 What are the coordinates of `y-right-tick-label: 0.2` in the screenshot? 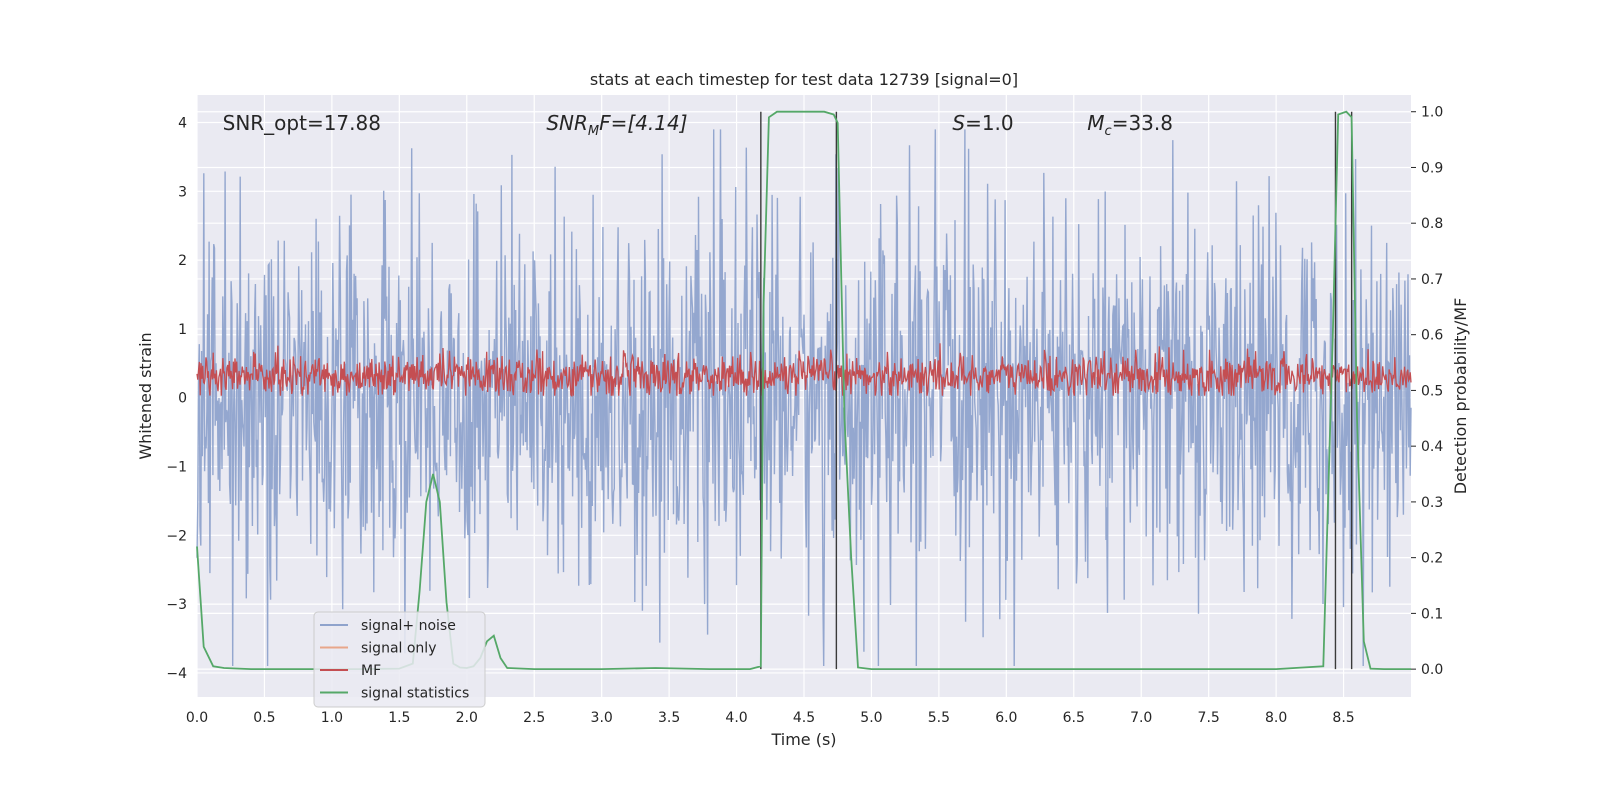 It's located at (1432, 559).